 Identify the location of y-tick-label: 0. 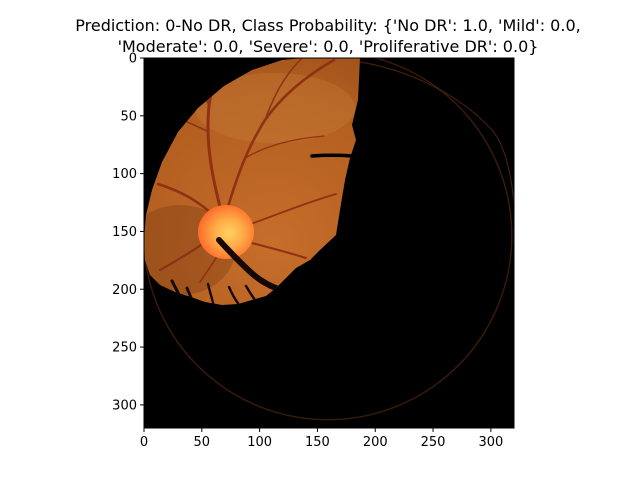
(133, 59).